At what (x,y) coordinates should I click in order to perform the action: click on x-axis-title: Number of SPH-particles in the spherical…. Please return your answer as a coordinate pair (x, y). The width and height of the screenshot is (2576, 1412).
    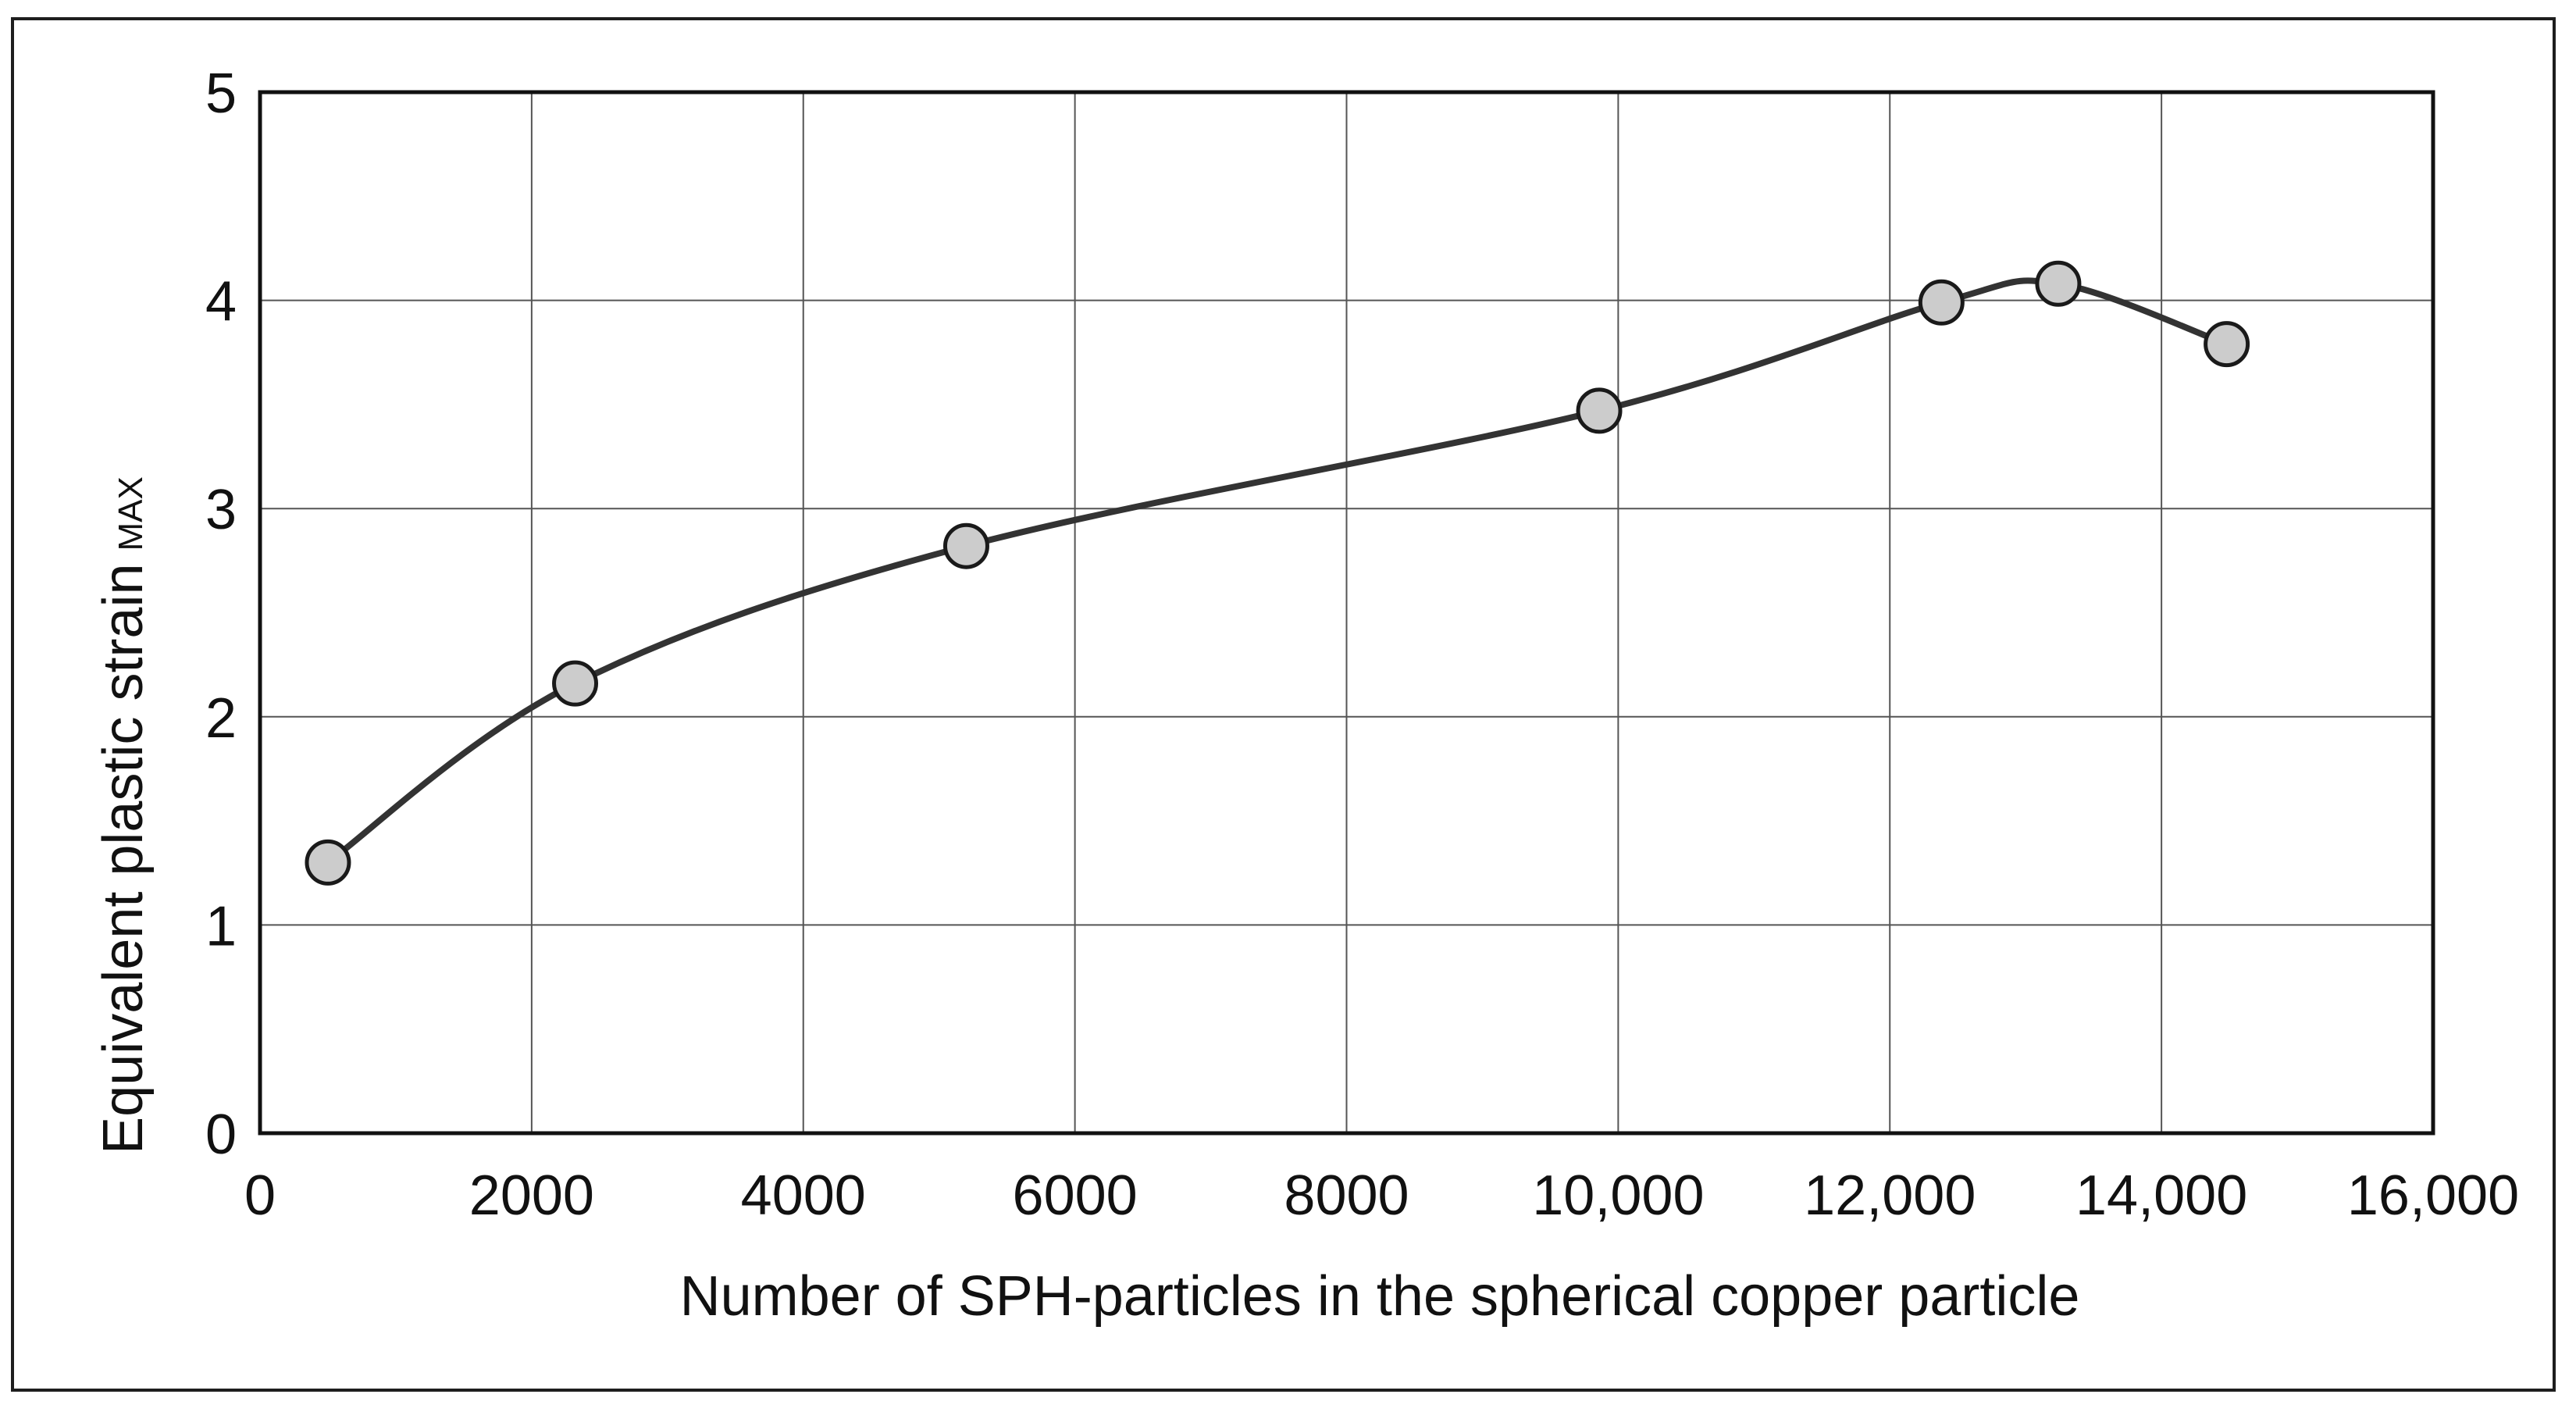
    Looking at the image, I should click on (1380, 1296).